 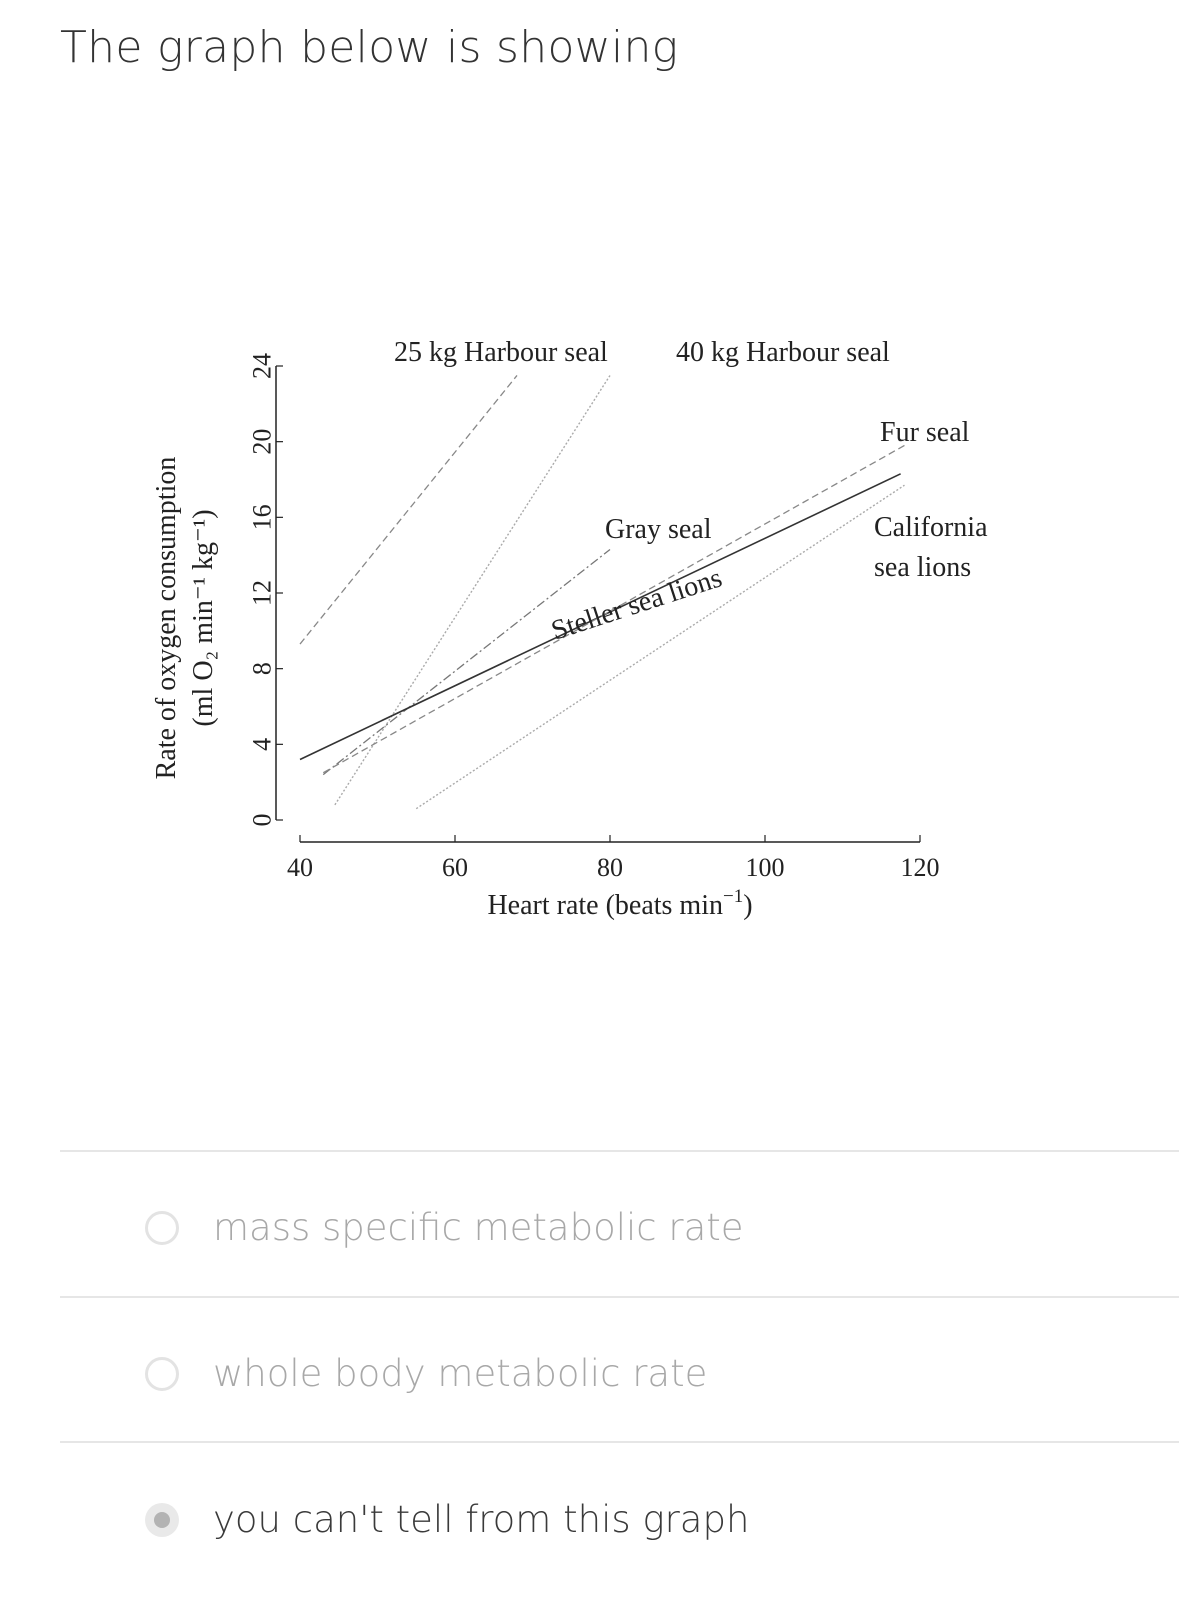 What do you see at coordinates (262, 668) in the screenshot?
I see `y-tick-label: 8` at bounding box center [262, 668].